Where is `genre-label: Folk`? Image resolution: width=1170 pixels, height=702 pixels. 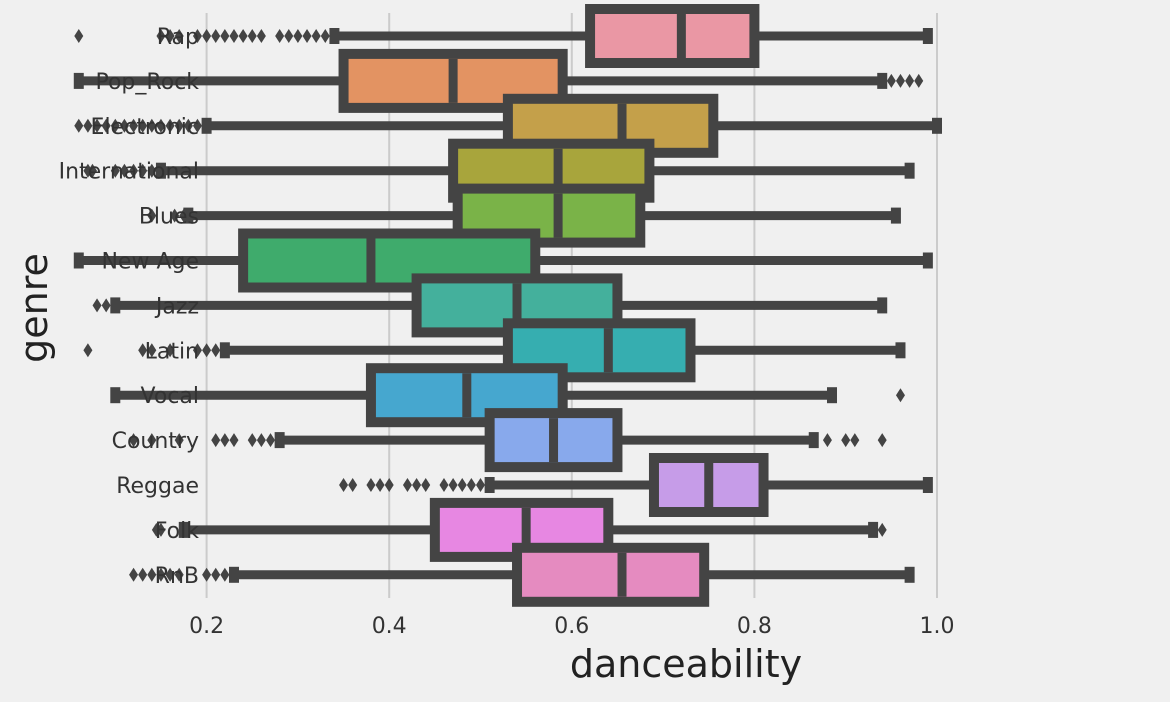
genre-label: Folk is located at coordinates (177, 531).